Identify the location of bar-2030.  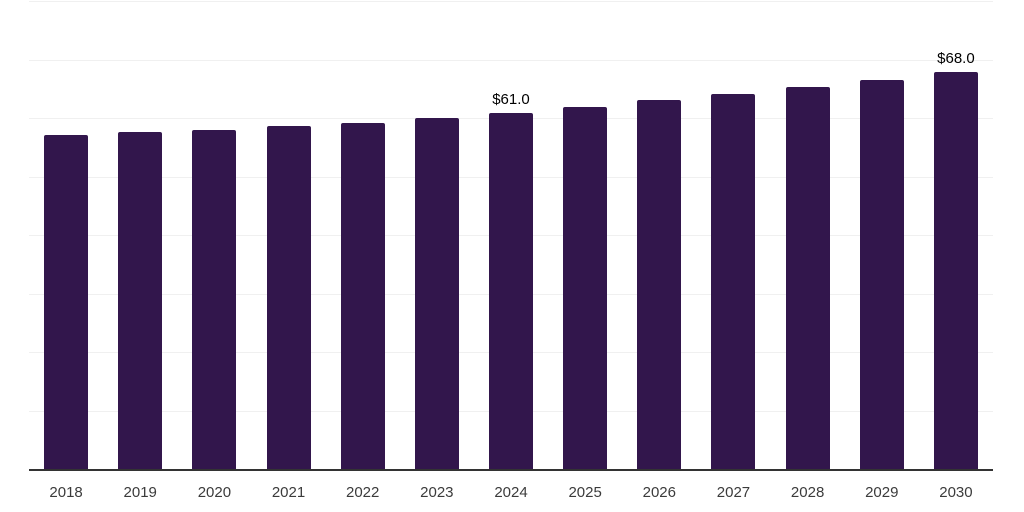
(955, 271).